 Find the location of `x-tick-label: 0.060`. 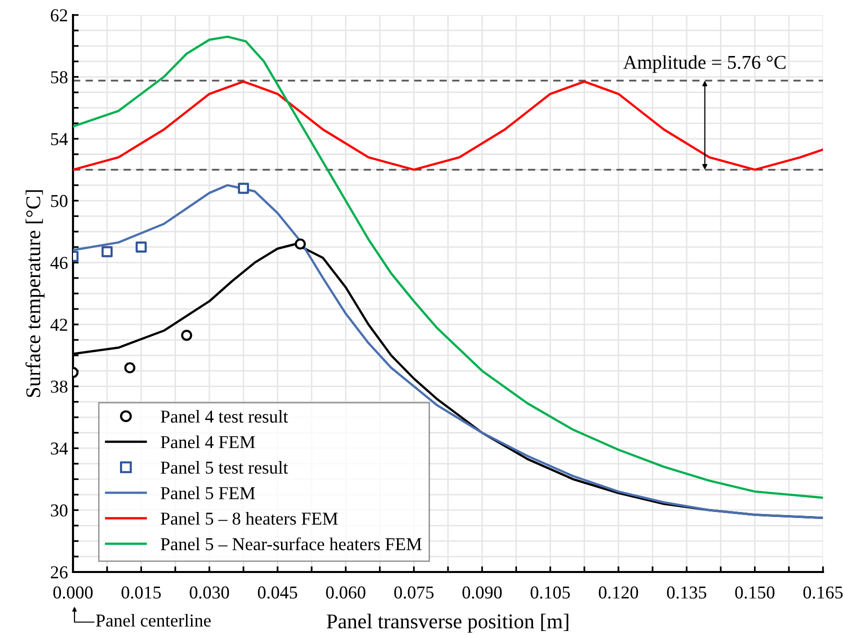

x-tick-label: 0.060 is located at coordinates (346, 592).